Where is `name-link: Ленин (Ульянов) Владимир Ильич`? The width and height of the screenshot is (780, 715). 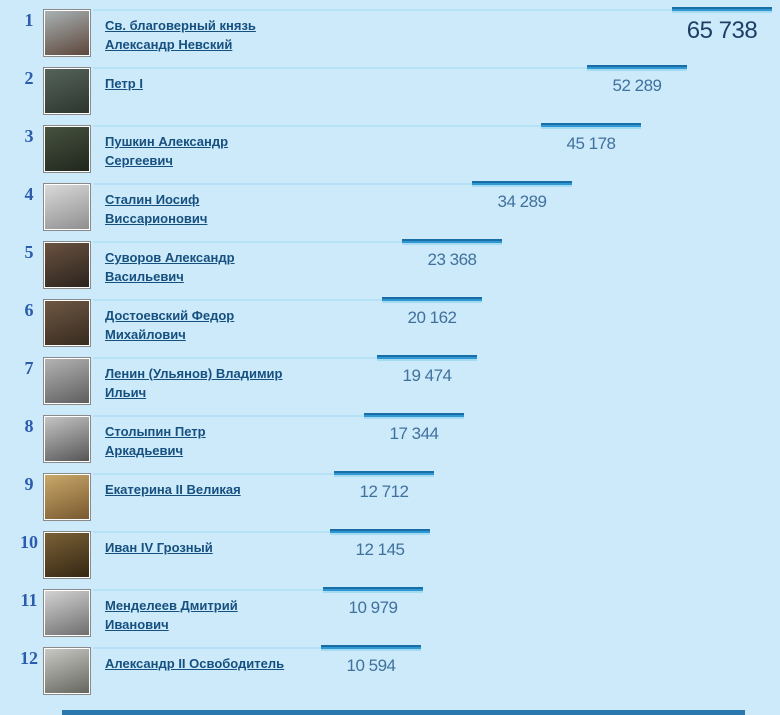 name-link: Ленин (Ульянов) Владимир Ильич is located at coordinates (194, 383).